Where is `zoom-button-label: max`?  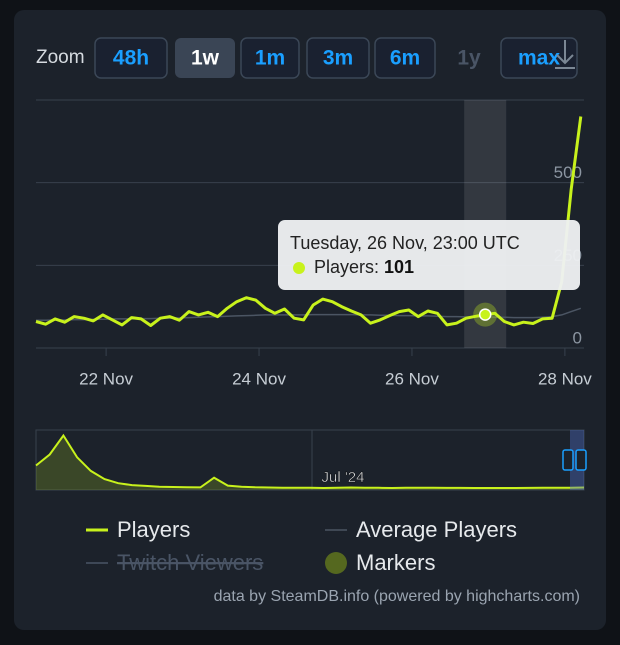 zoom-button-label: max is located at coordinates (539, 58).